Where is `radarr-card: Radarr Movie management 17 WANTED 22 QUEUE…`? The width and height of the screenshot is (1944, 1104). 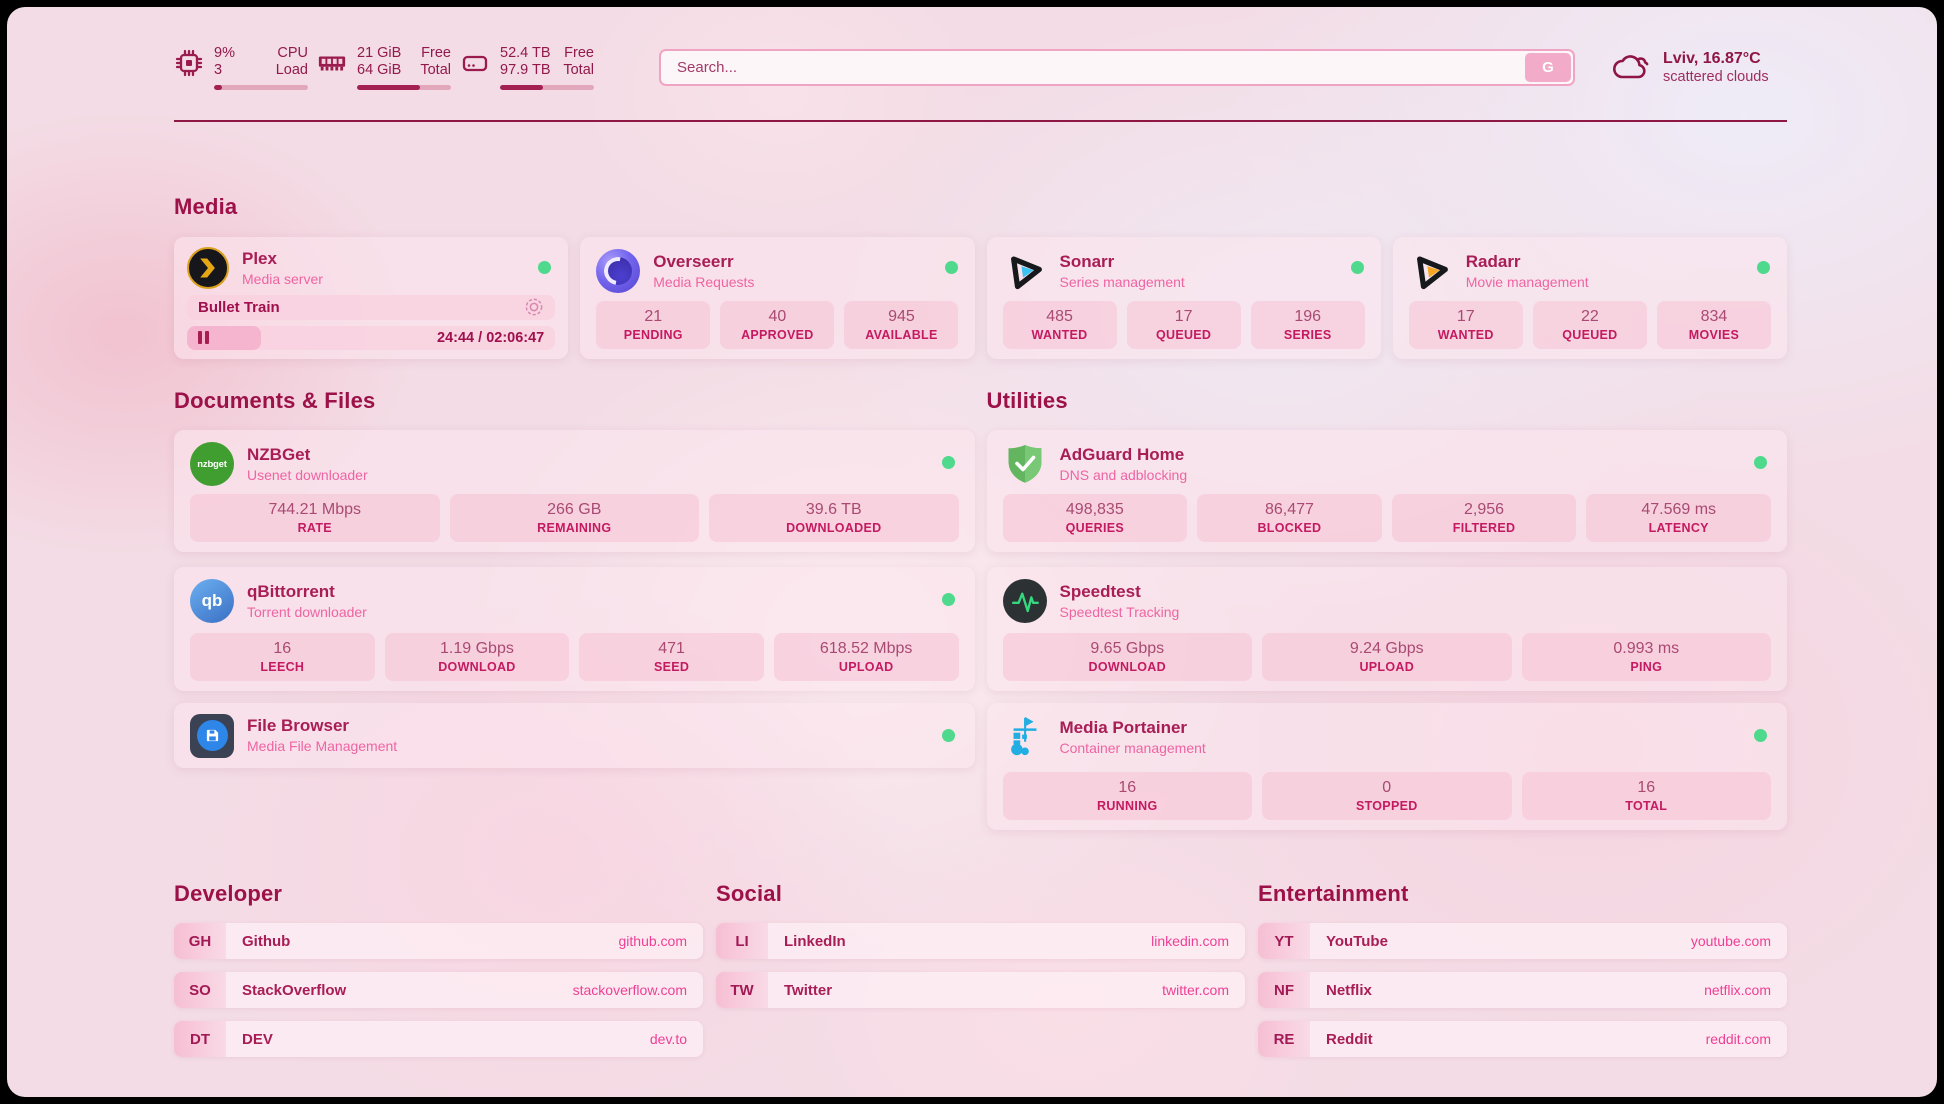
radarr-card: Radarr Movie management 17 WANTED 22 QUEUE… is located at coordinates (1589, 298).